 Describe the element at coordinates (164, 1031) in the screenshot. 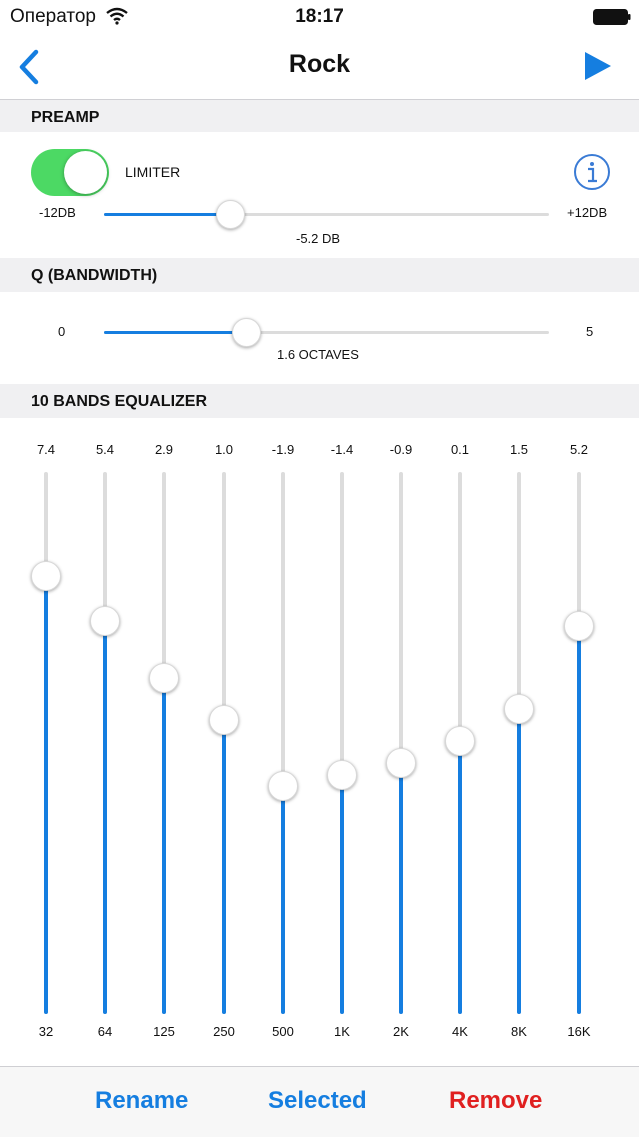

I see `eq-band-frequency: 125` at that location.